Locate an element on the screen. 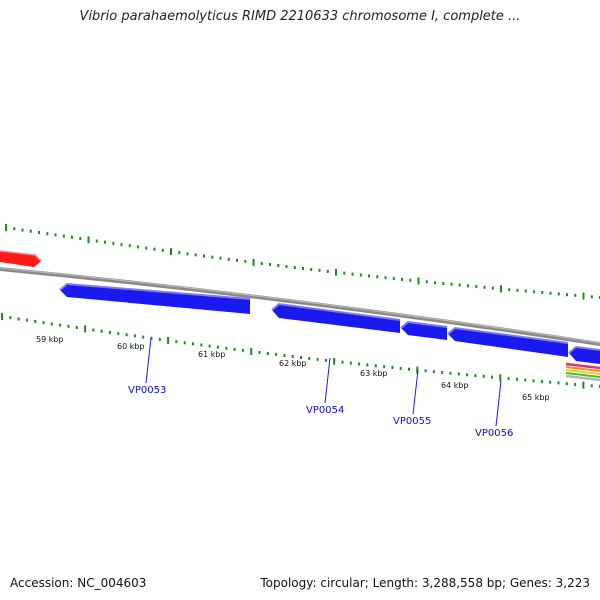 The height and width of the screenshot is (600, 600). scale-label-65kbp: 65 kbp is located at coordinates (536, 397).